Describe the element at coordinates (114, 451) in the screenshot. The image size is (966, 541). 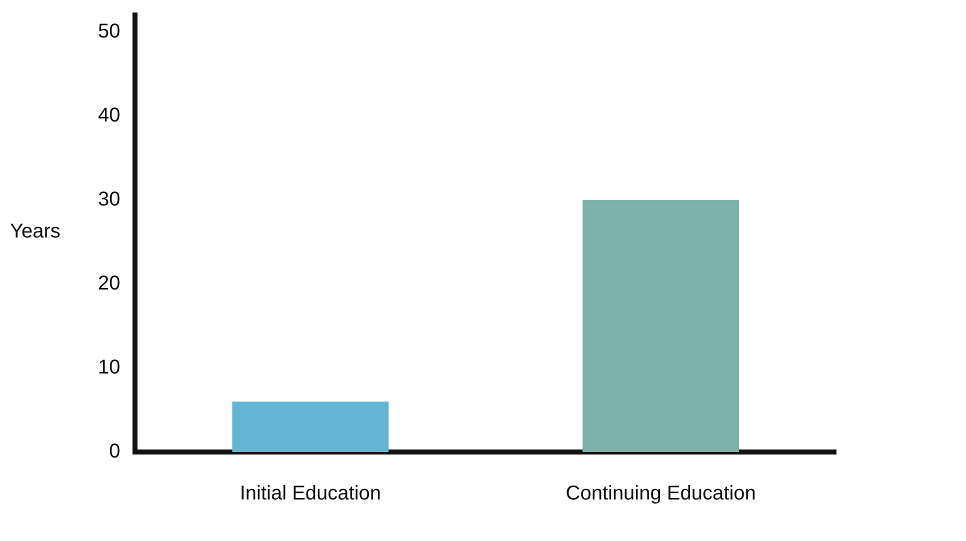
I see `y-tick-label: 0` at that location.